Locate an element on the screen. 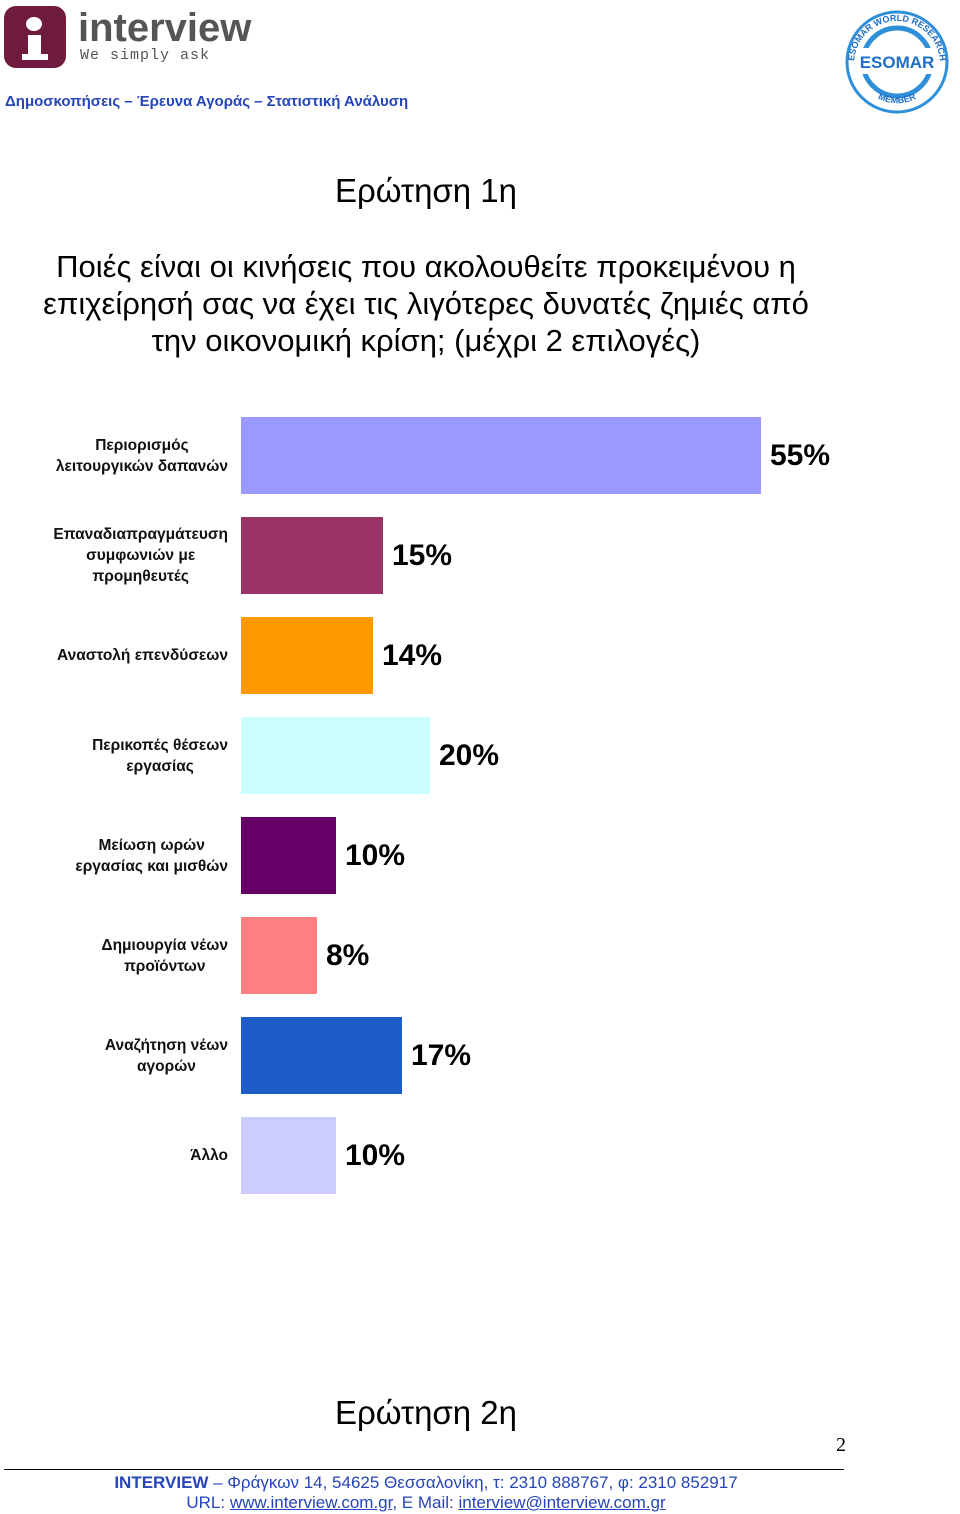 The height and width of the screenshot is (1514, 960). esomar-ring-bottom: MEMBER is located at coordinates (897, 98).